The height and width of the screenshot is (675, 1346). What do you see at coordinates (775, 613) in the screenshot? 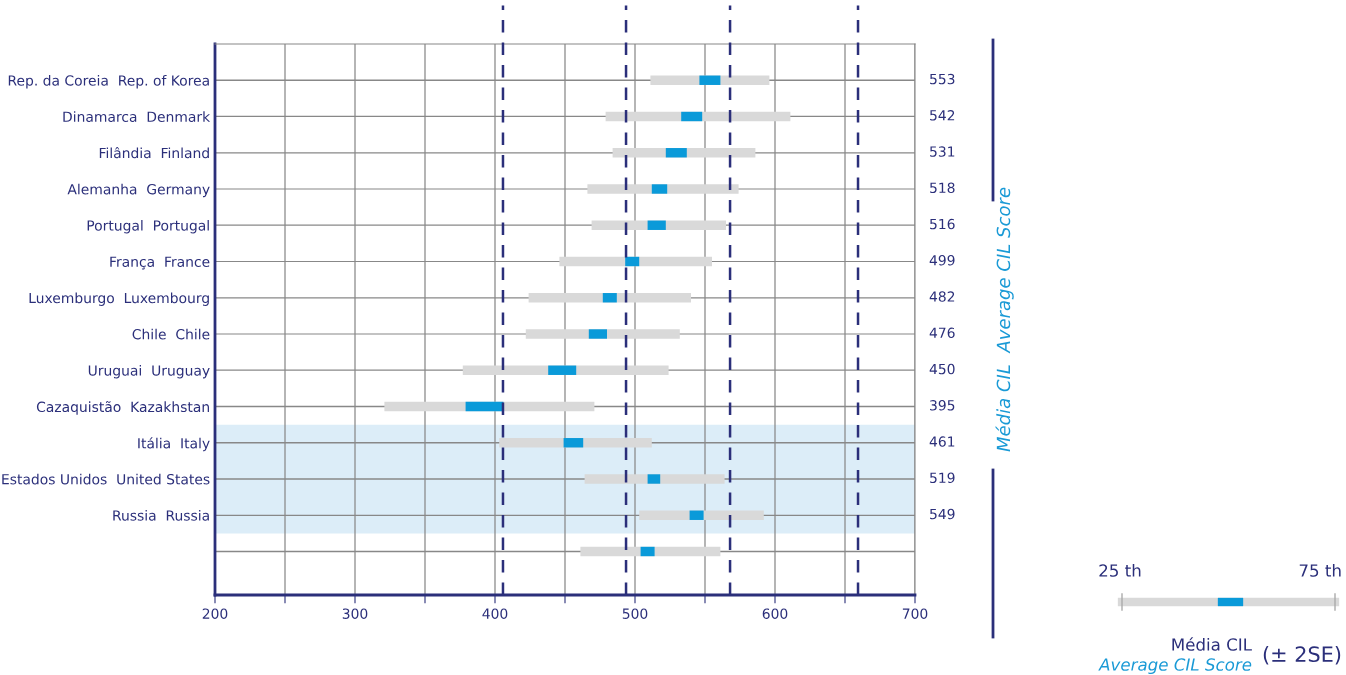
I see `x-tick-label: 600` at bounding box center [775, 613].